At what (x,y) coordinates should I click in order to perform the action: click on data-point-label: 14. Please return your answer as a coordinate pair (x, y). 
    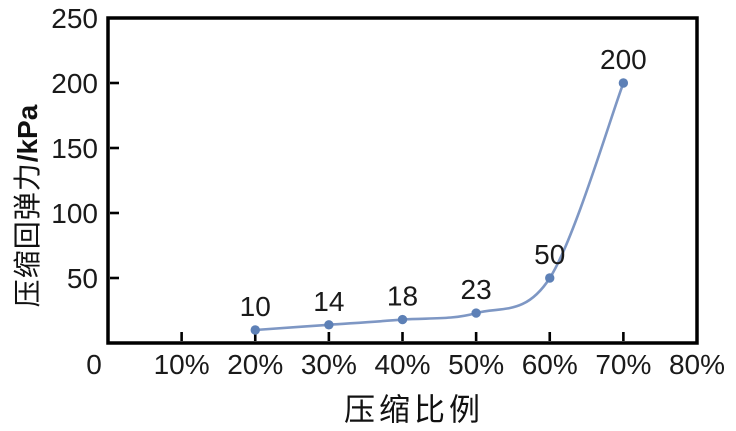
    Looking at the image, I should click on (328, 301).